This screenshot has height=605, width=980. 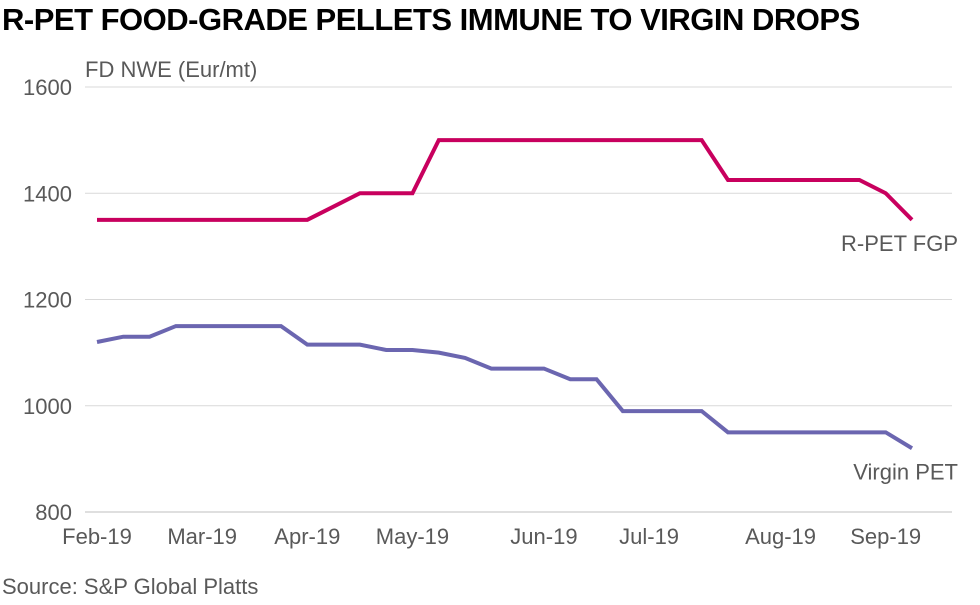 I want to click on x-tick-label: Sep-19, so click(x=885, y=536).